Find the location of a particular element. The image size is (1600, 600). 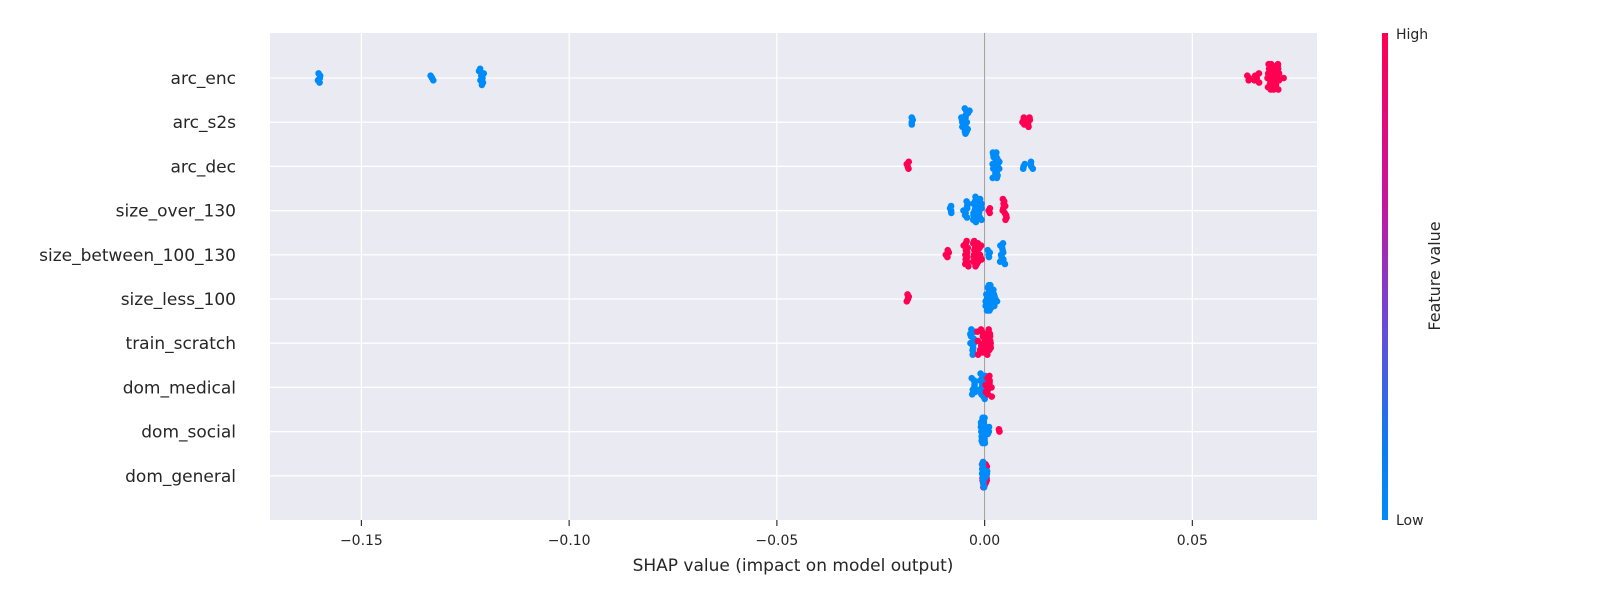

feature-label: arc_s2s is located at coordinates (205, 123).